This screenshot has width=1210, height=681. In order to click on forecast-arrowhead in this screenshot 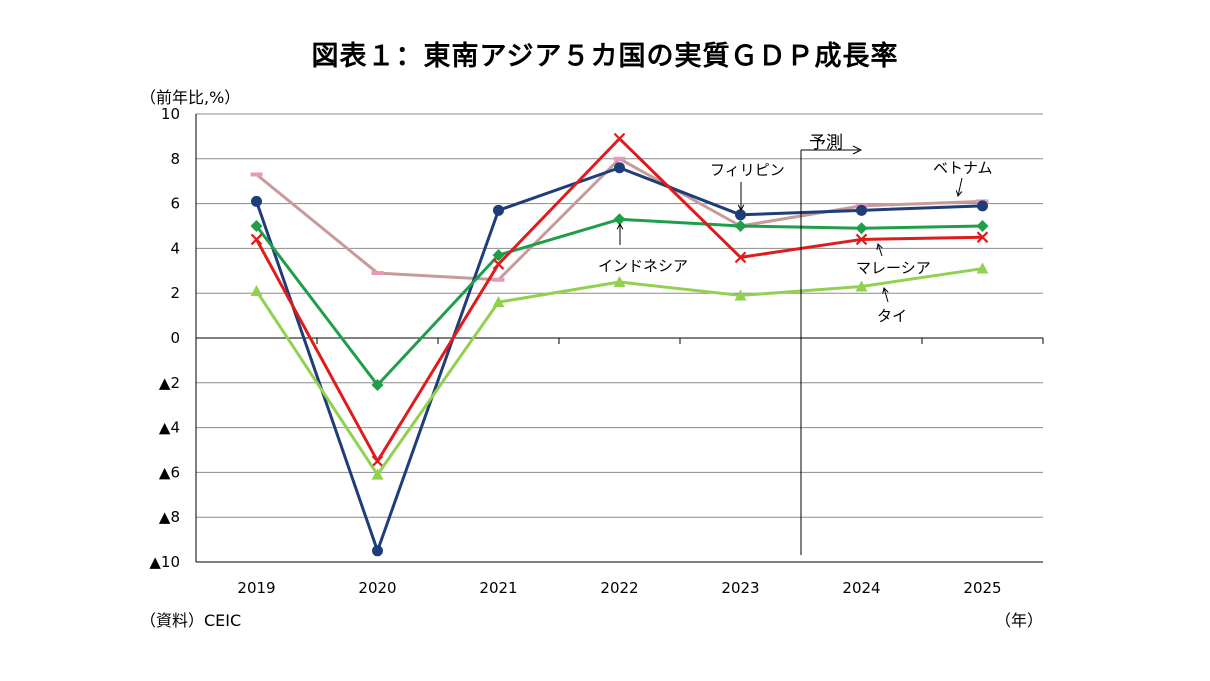, I will do `click(857, 150)`.